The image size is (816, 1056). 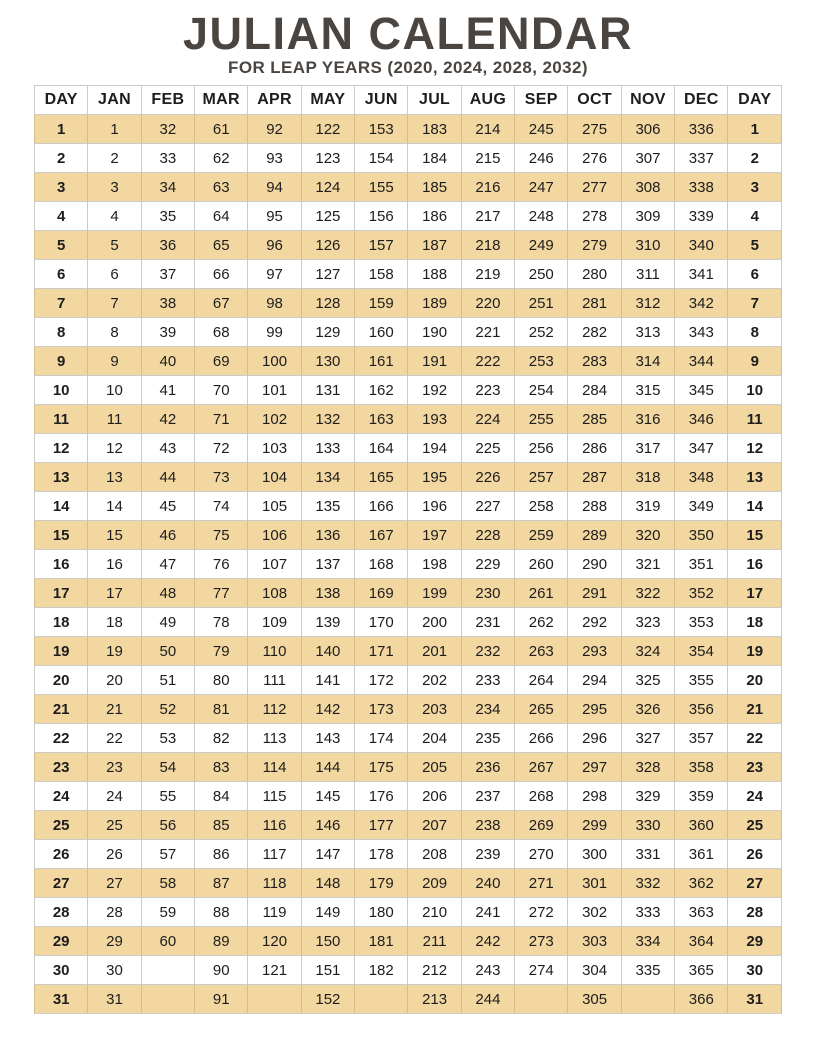 What do you see at coordinates (61, 477) in the screenshot?
I see `day-cell: 13` at bounding box center [61, 477].